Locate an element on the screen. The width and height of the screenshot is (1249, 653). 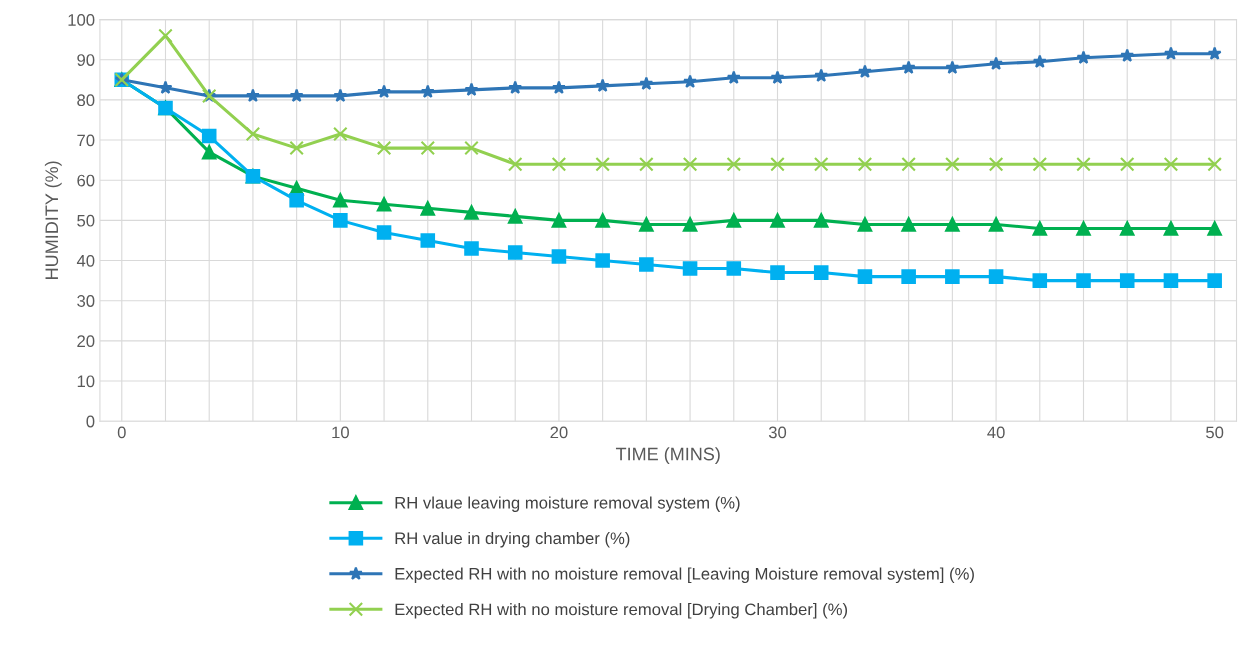
legend-label: RH value in drying chamber (%) is located at coordinates (512, 539).